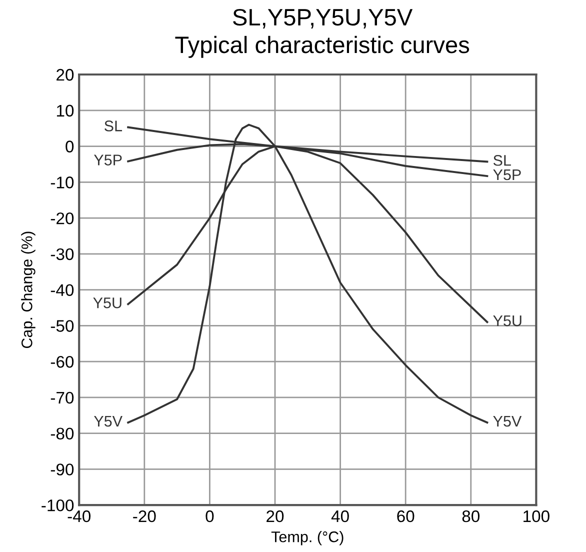 The height and width of the screenshot is (552, 586). I want to click on text: Y5U, so click(107, 303).